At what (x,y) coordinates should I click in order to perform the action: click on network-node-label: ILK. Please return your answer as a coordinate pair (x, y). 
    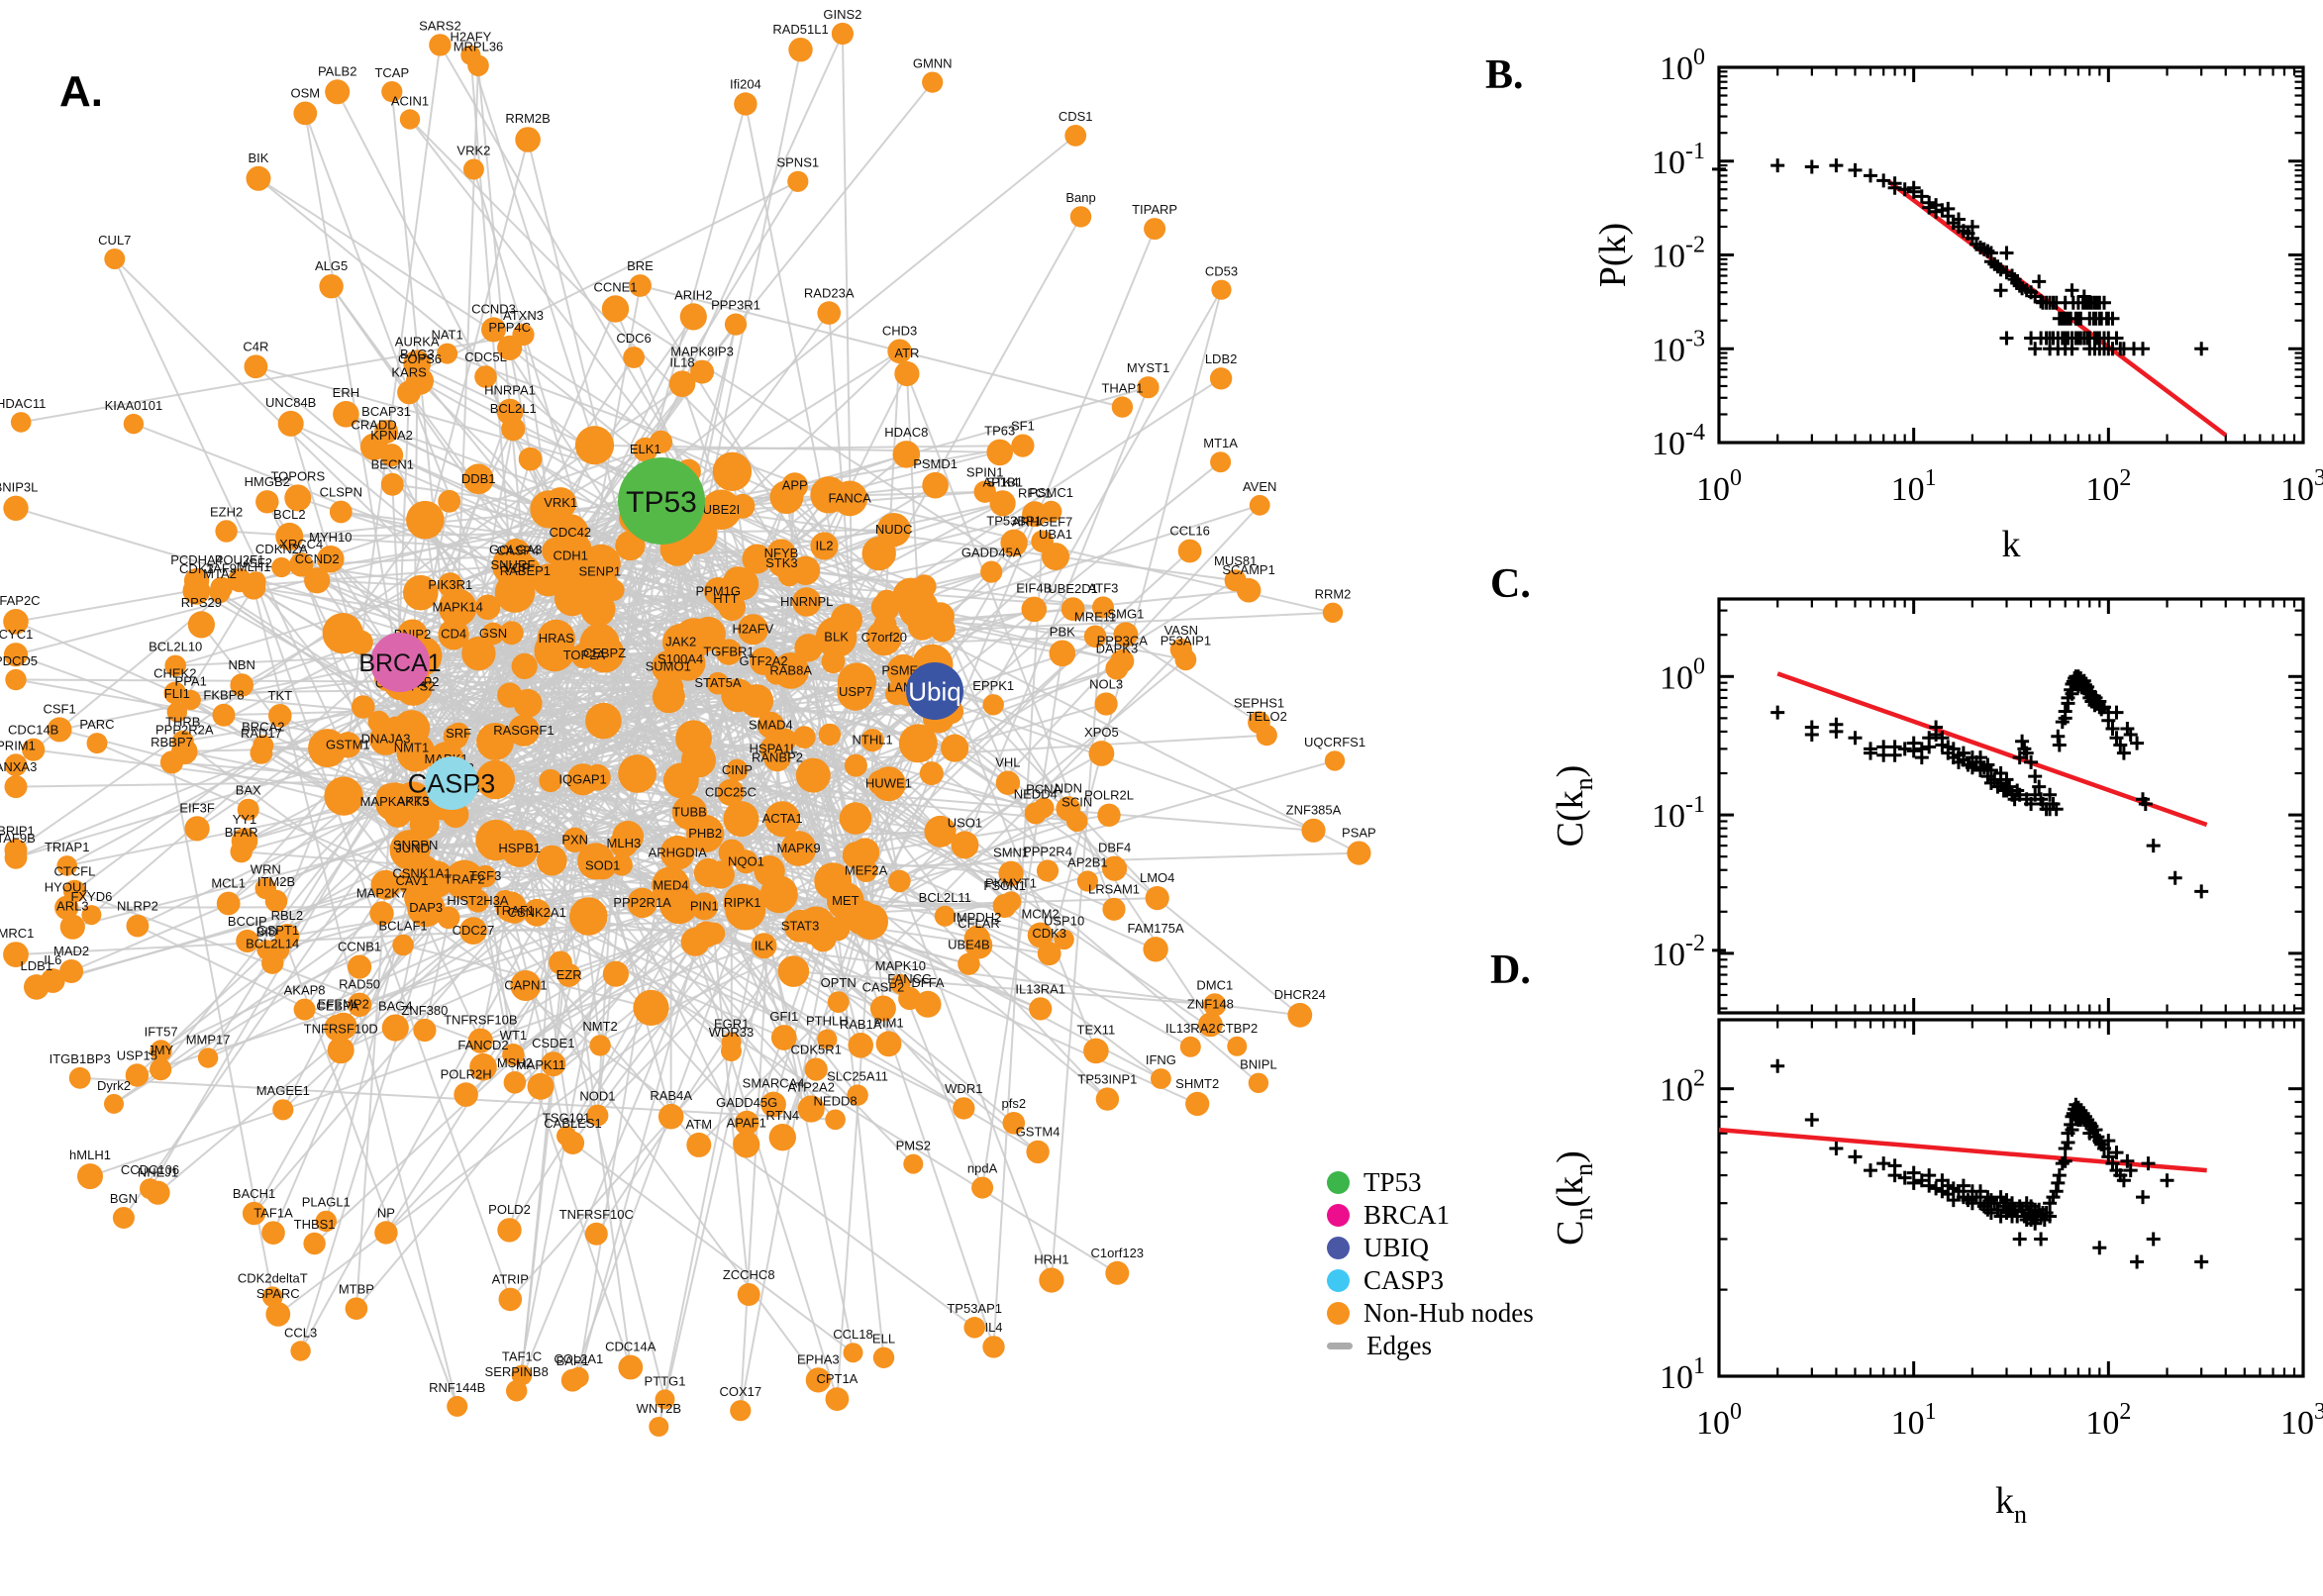
    Looking at the image, I should click on (764, 945).